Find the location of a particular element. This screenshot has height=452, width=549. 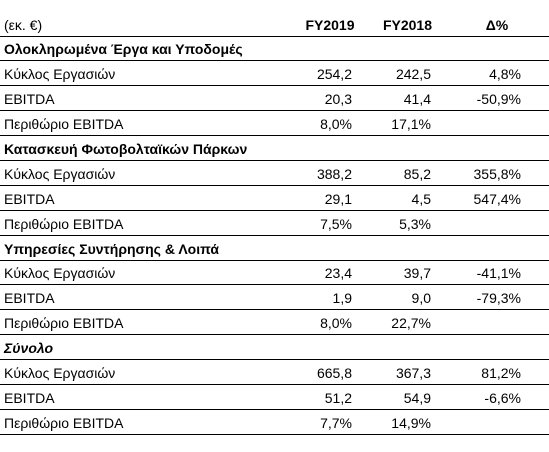

data-row: EBITDA 20,3 41,4 -50,9% is located at coordinates (274, 98).